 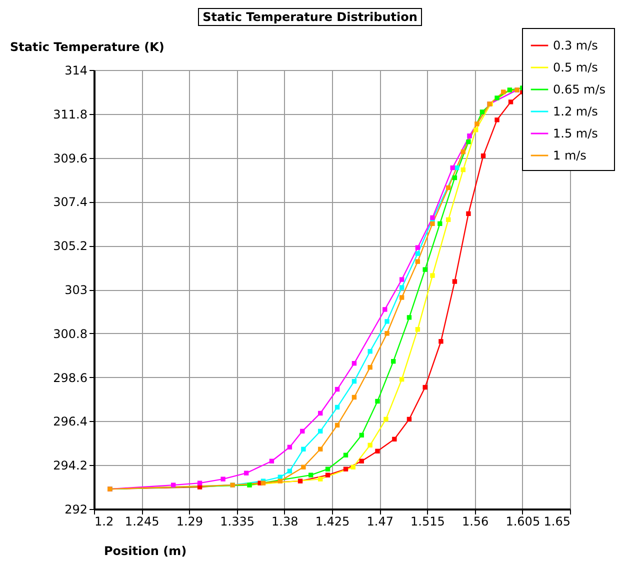 What do you see at coordinates (557, 521) in the screenshot?
I see `x-tick-label: 1.65` at bounding box center [557, 521].